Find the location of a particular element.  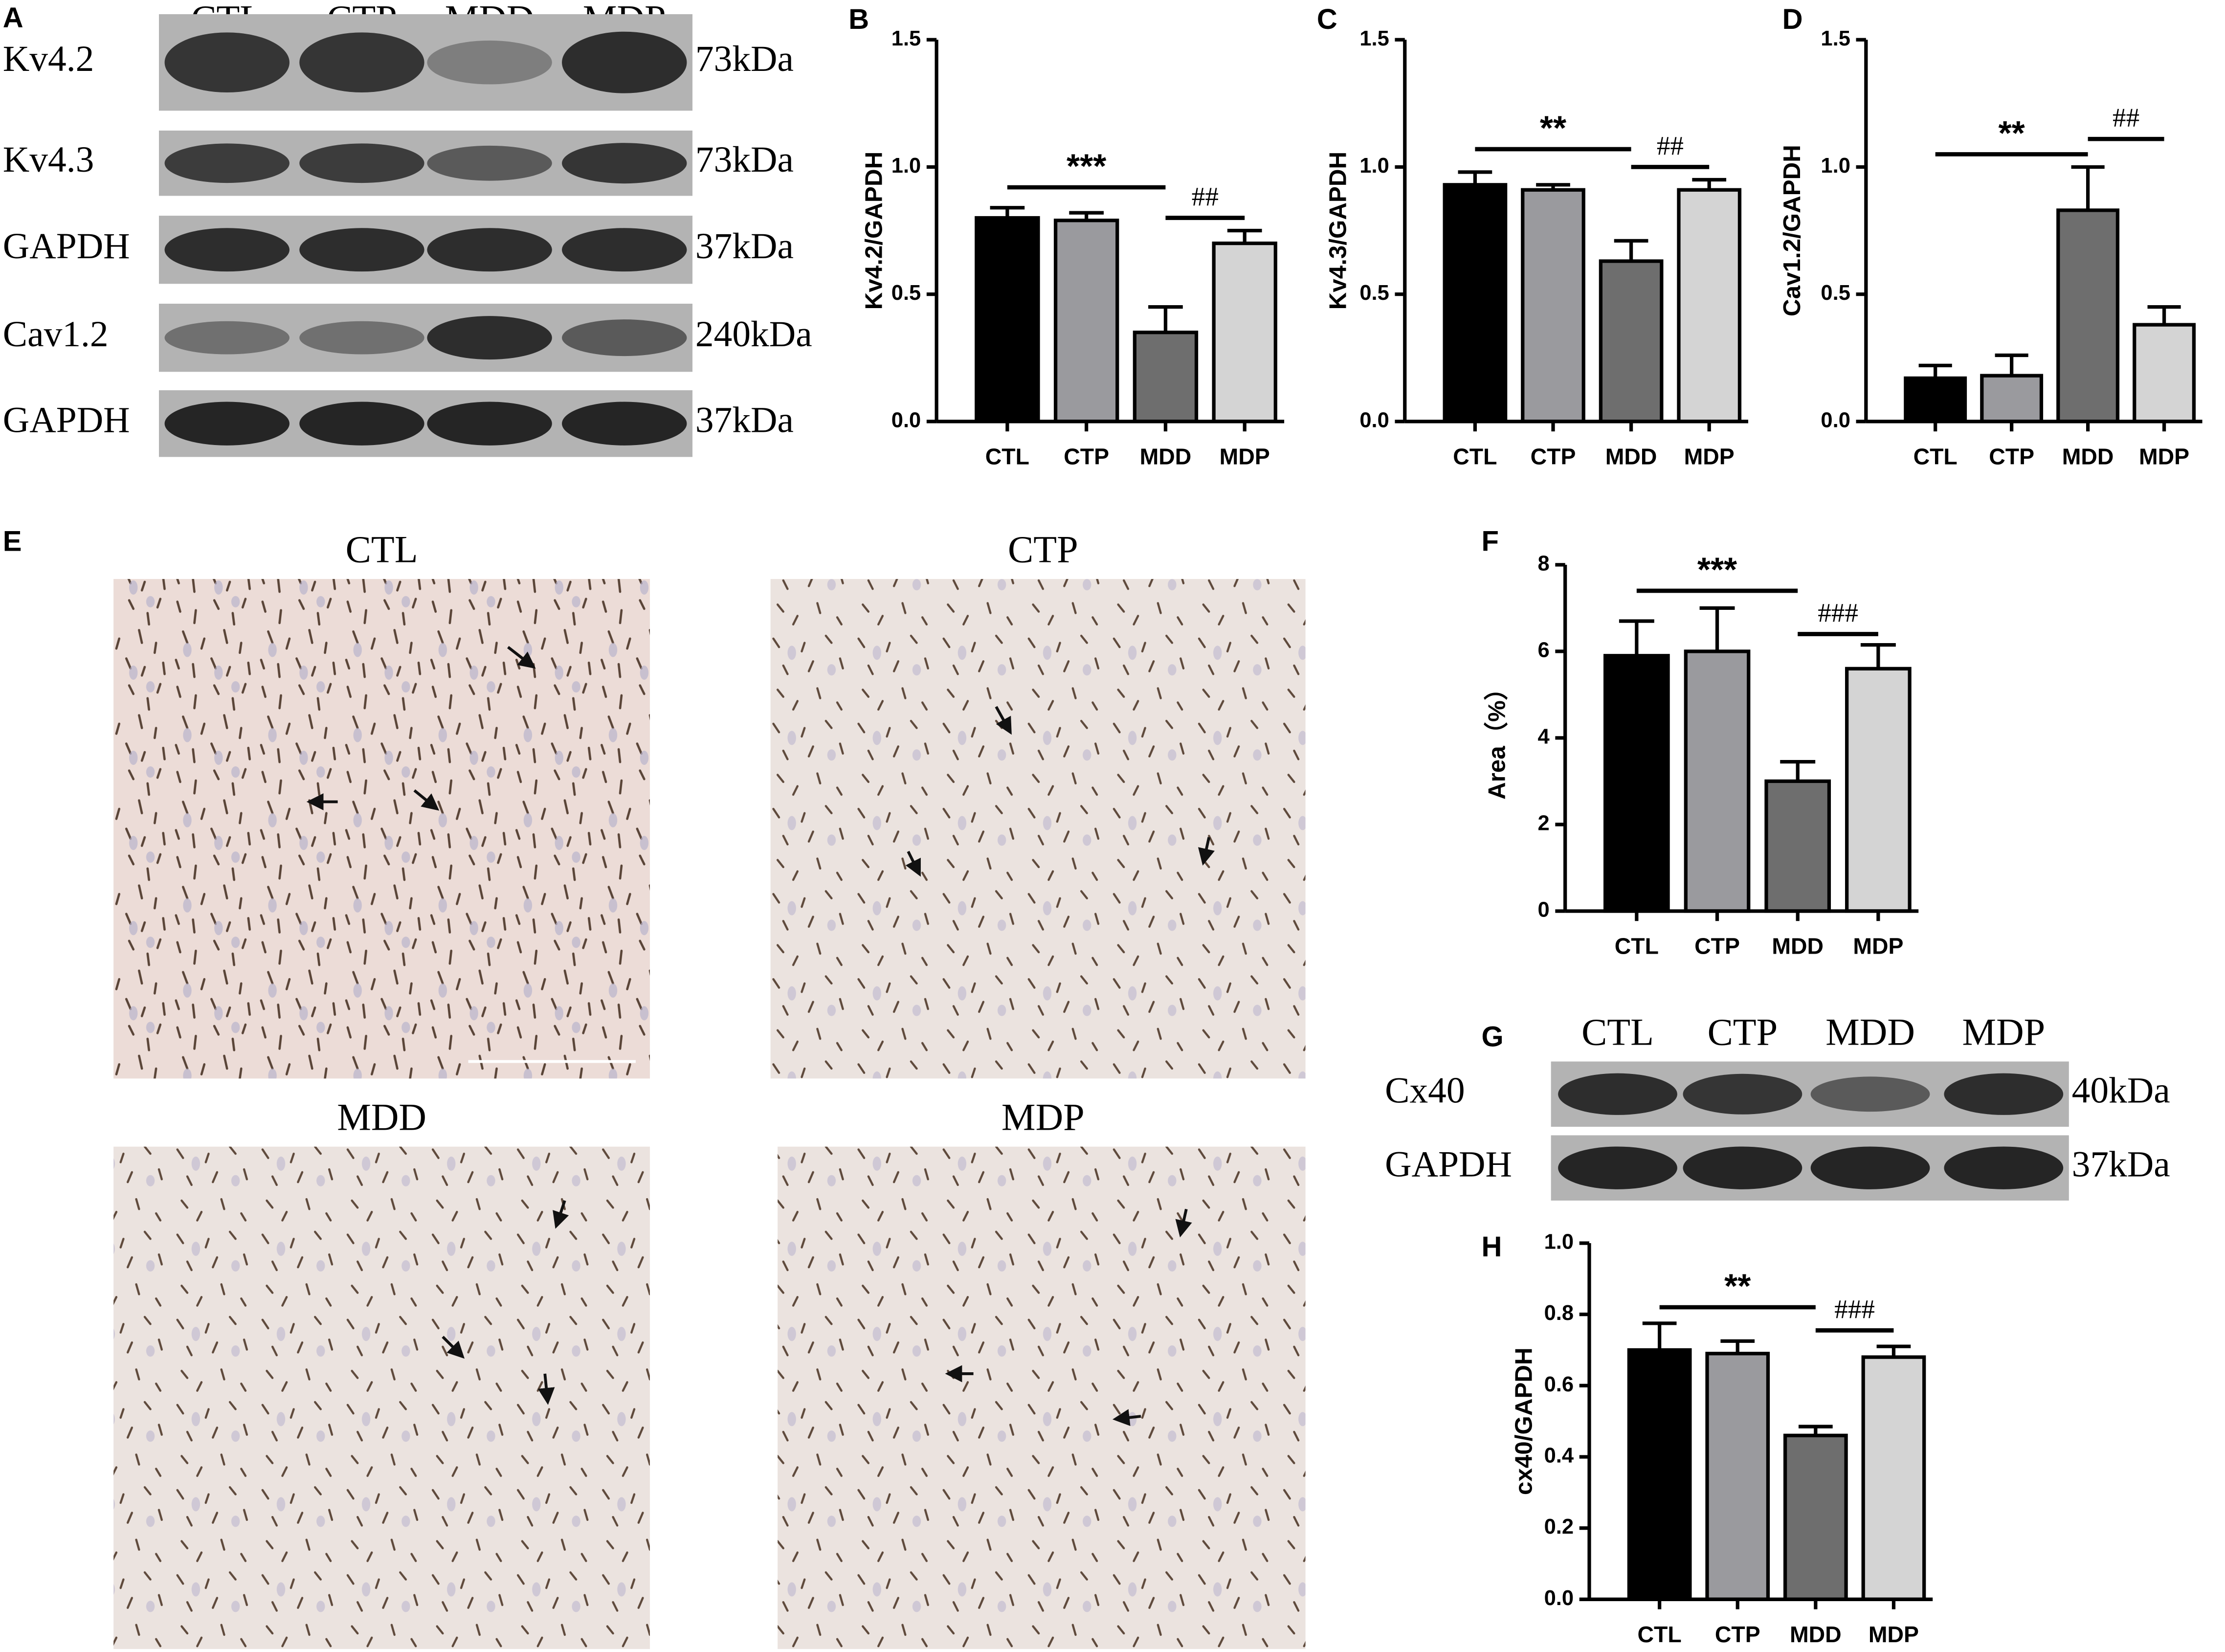

image-mdd is located at coordinates (381, 1398).